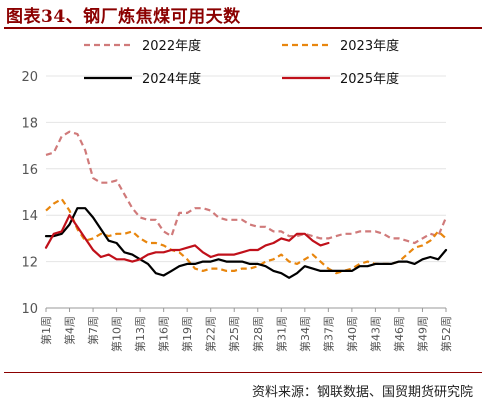 The image size is (487, 406). What do you see at coordinates (171, 46) in the screenshot?
I see `legend-label-0: 2022年度` at bounding box center [171, 46].